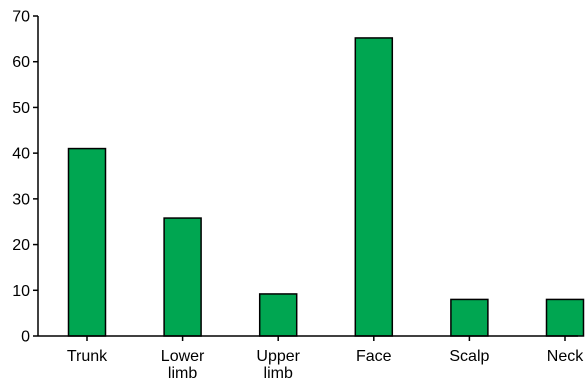  I want to click on bar-neck, so click(565, 317).